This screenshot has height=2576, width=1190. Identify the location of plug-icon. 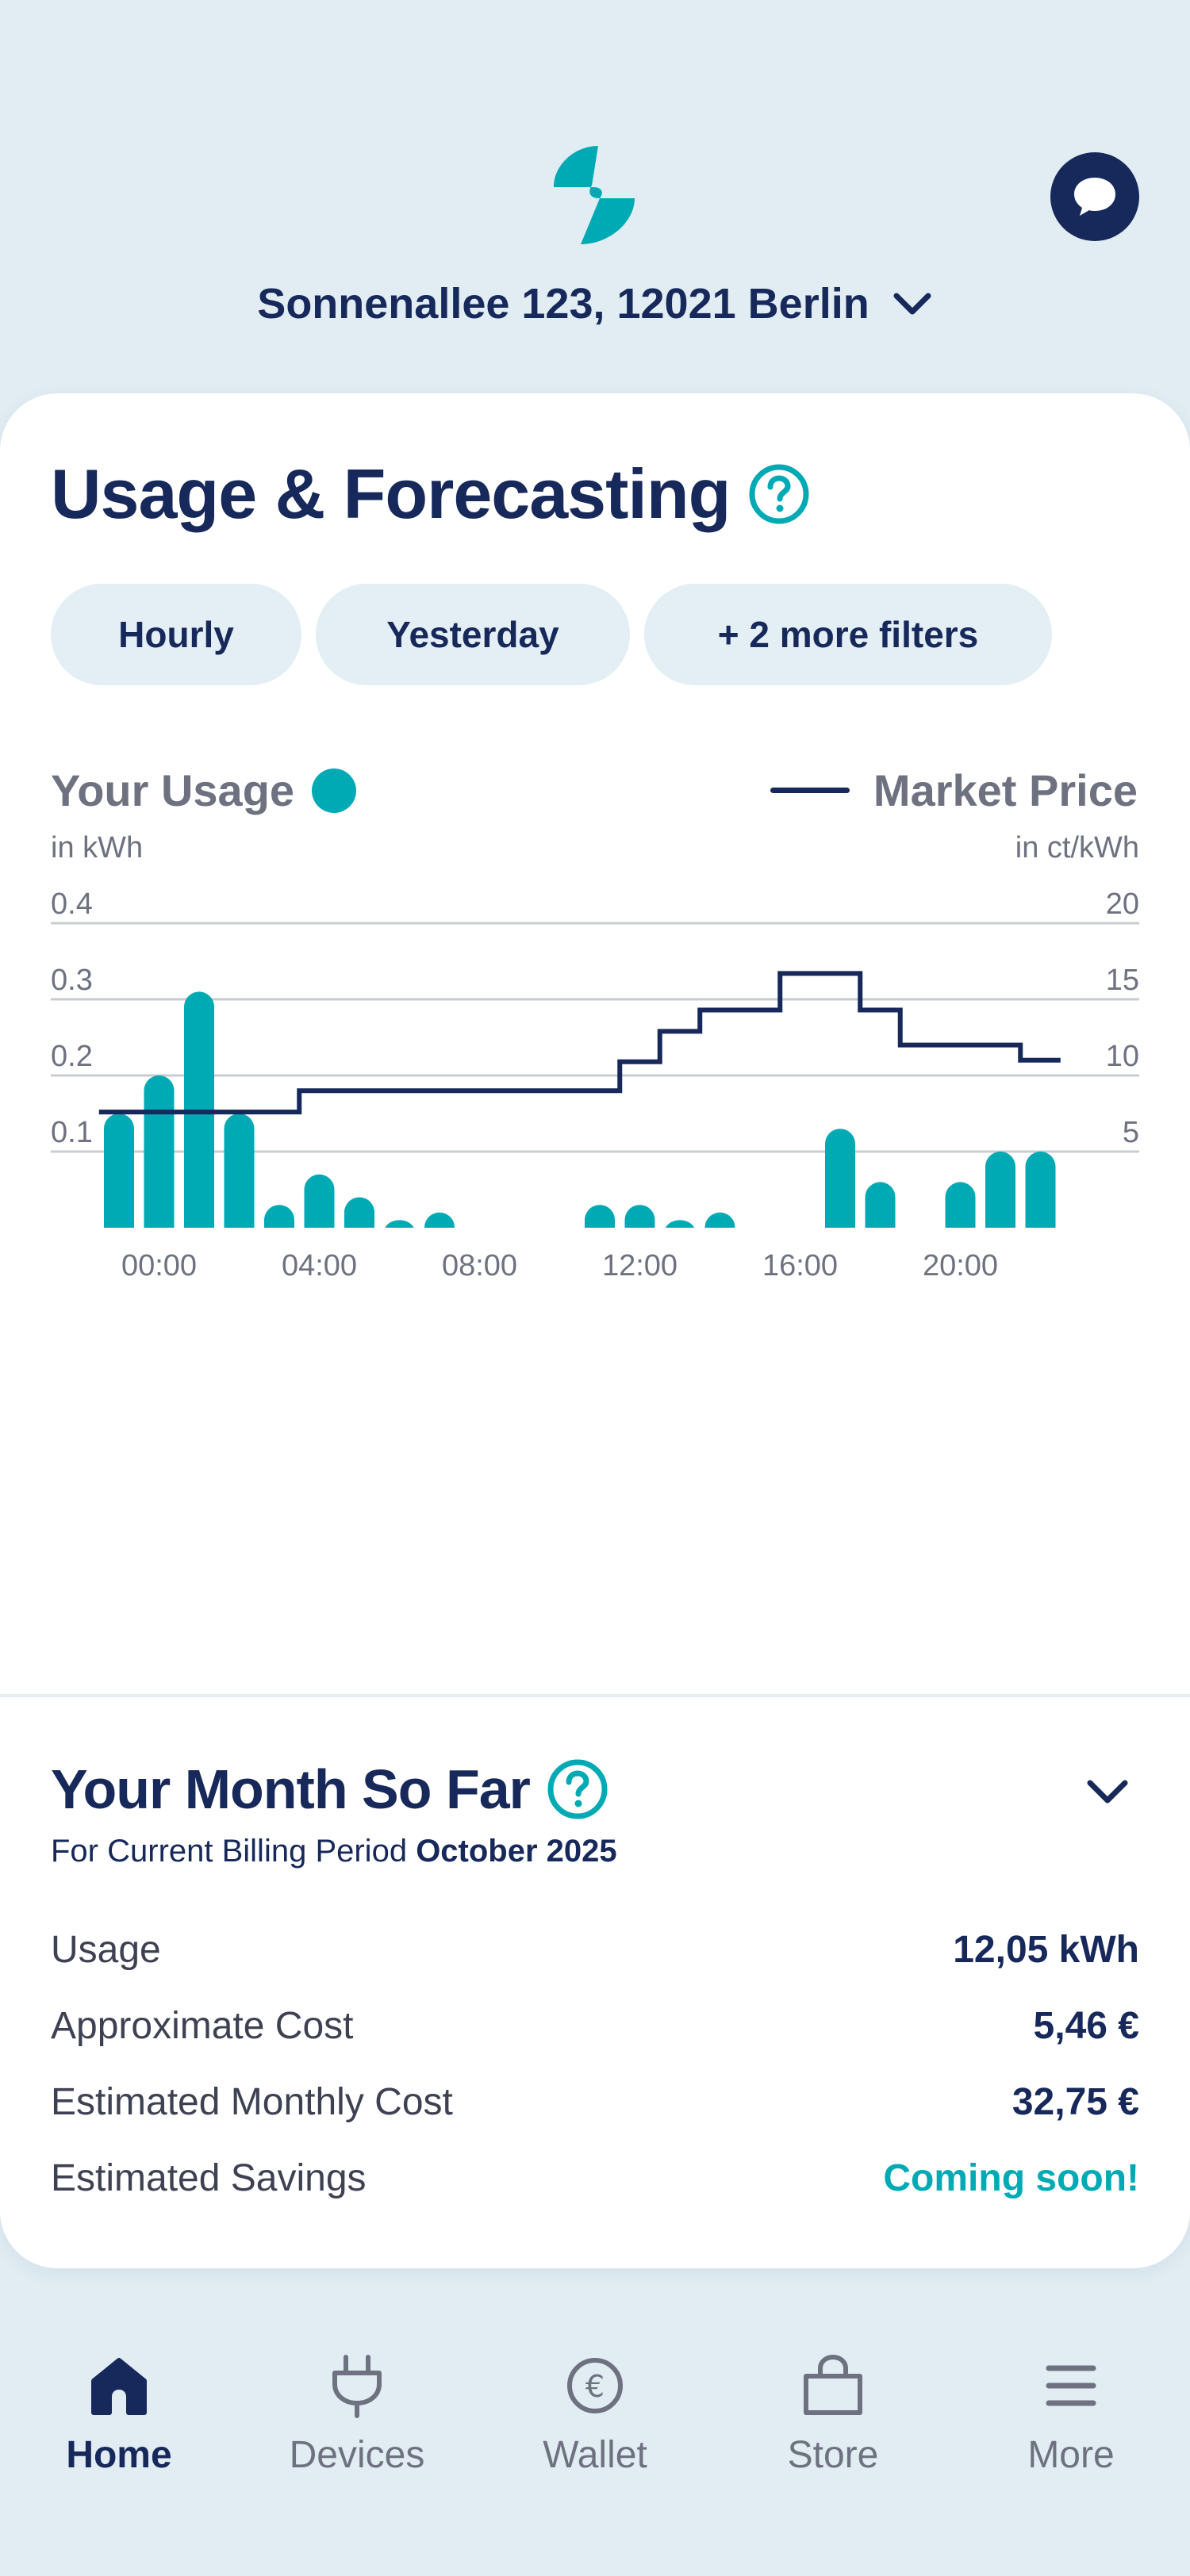
(357, 2386).